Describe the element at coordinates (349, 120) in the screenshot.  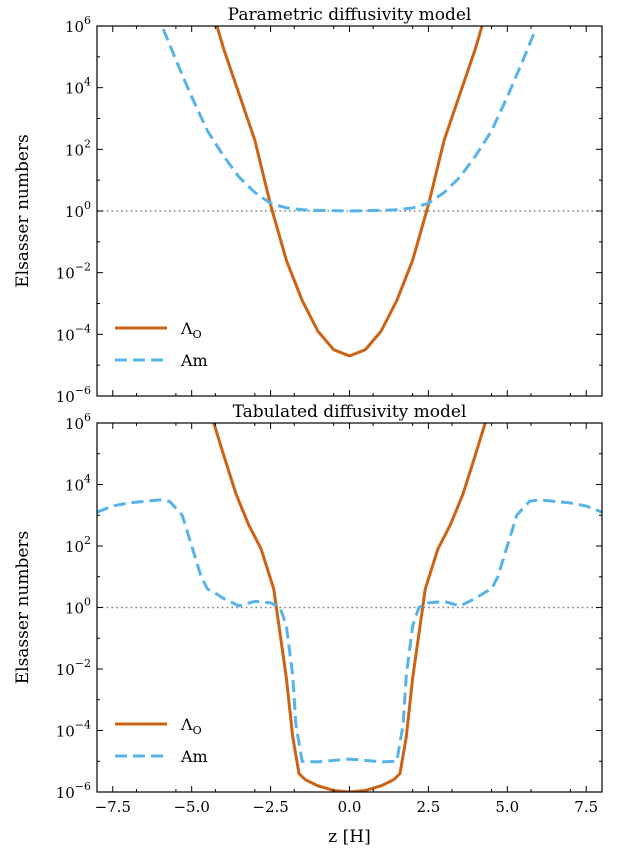
I see `series-line-am` at that location.